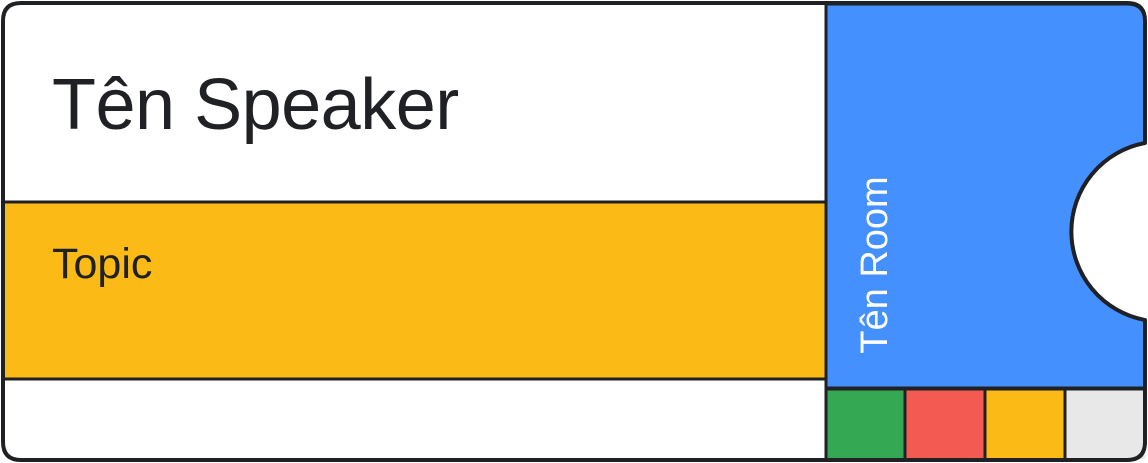 The image size is (1148, 463). What do you see at coordinates (1105, 424) in the screenshot?
I see `swatch-grey` at bounding box center [1105, 424].